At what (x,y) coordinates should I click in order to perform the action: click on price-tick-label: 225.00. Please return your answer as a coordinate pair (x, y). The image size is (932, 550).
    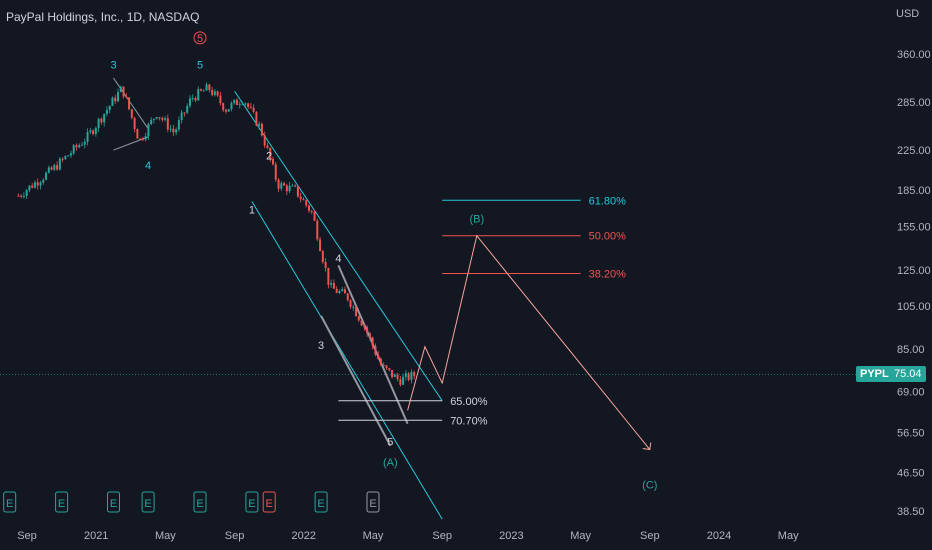
    Looking at the image, I should click on (914, 151).